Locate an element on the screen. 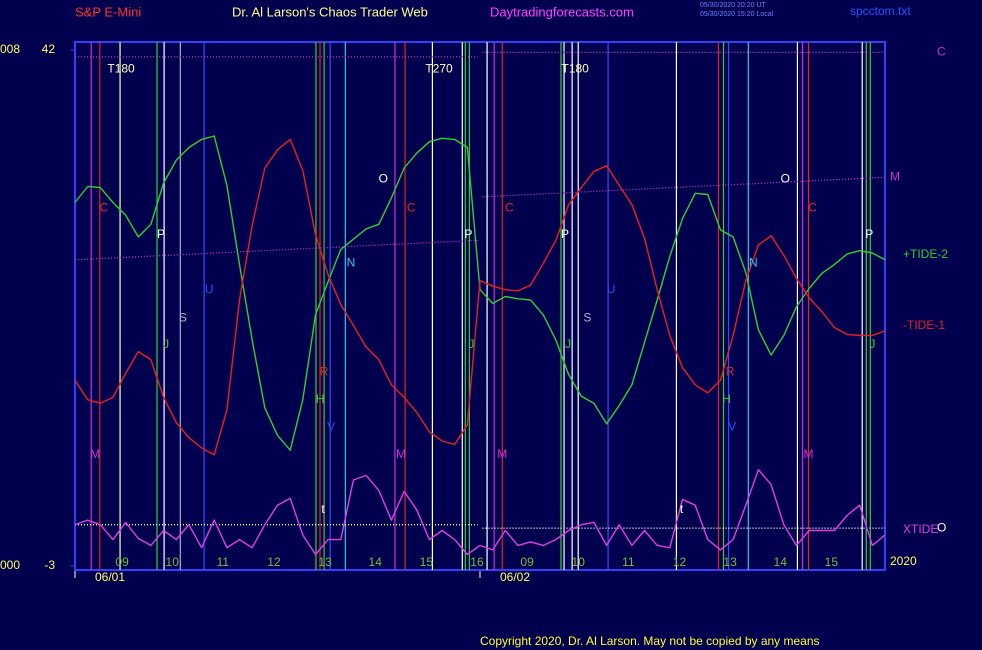 Image resolution: width=982 pixels, height=650 pixels. annotation: T270 is located at coordinates (439, 69).